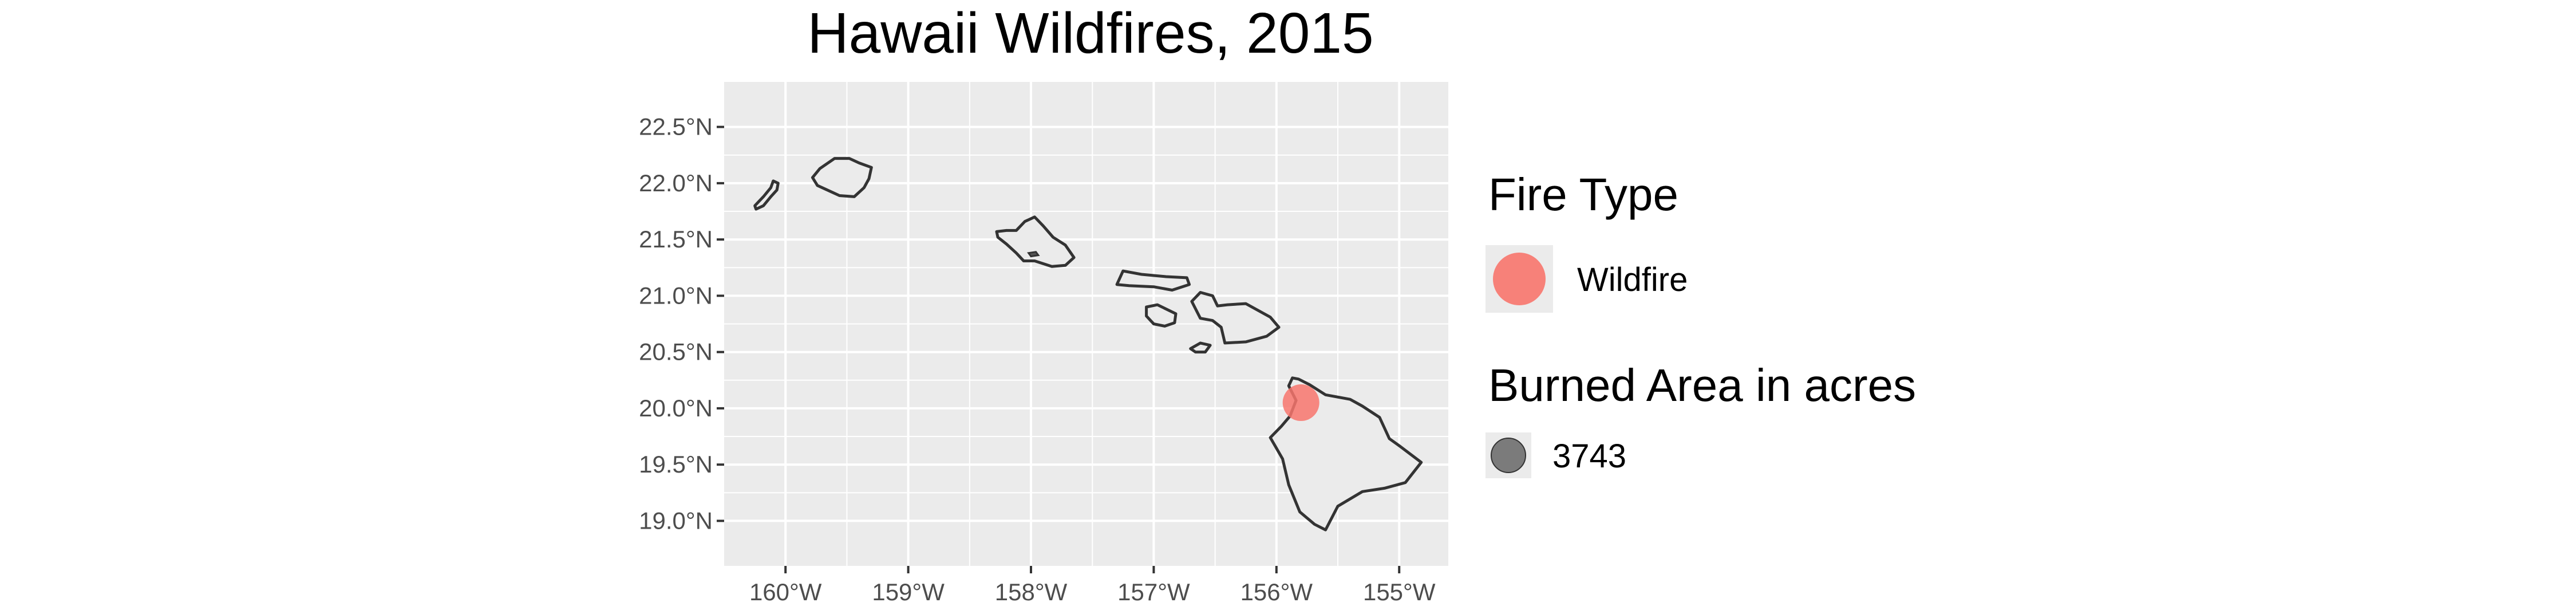 This screenshot has width=2576, height=610. I want to click on legend-key-wildfire, so click(1519, 279).